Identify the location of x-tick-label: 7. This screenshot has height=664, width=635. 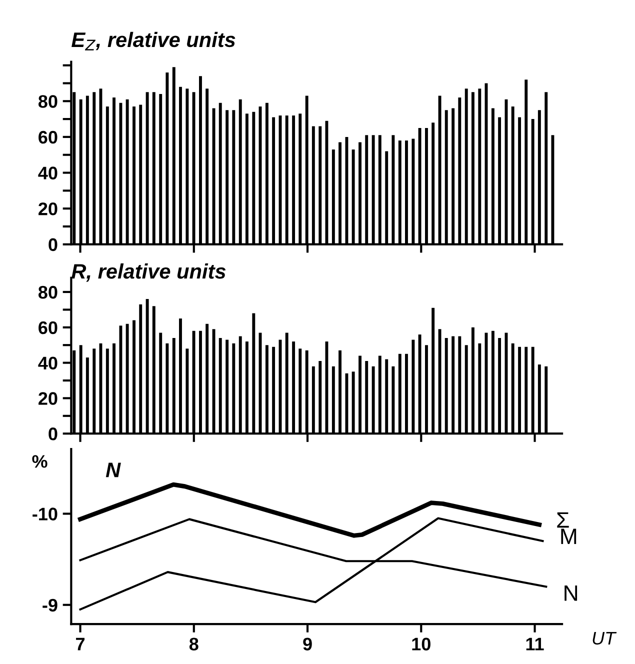
(80, 644).